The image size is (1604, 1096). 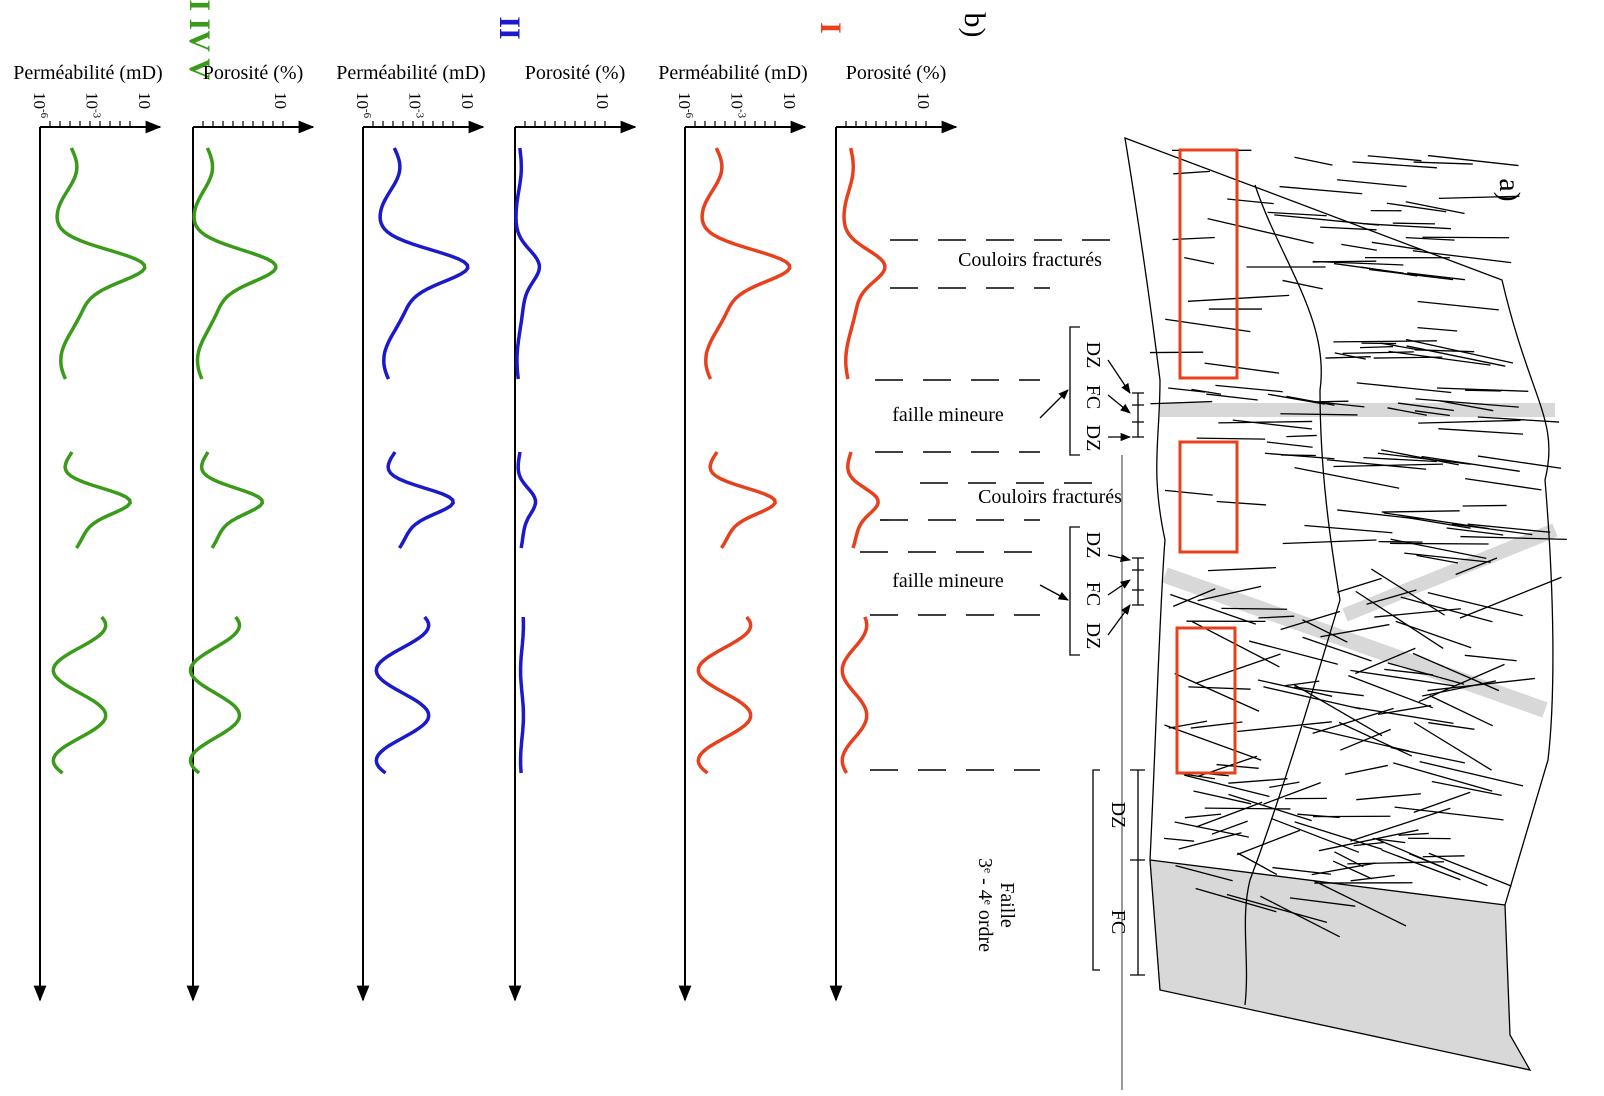 I want to click on zone-ticks, so click(x=1138, y=415).